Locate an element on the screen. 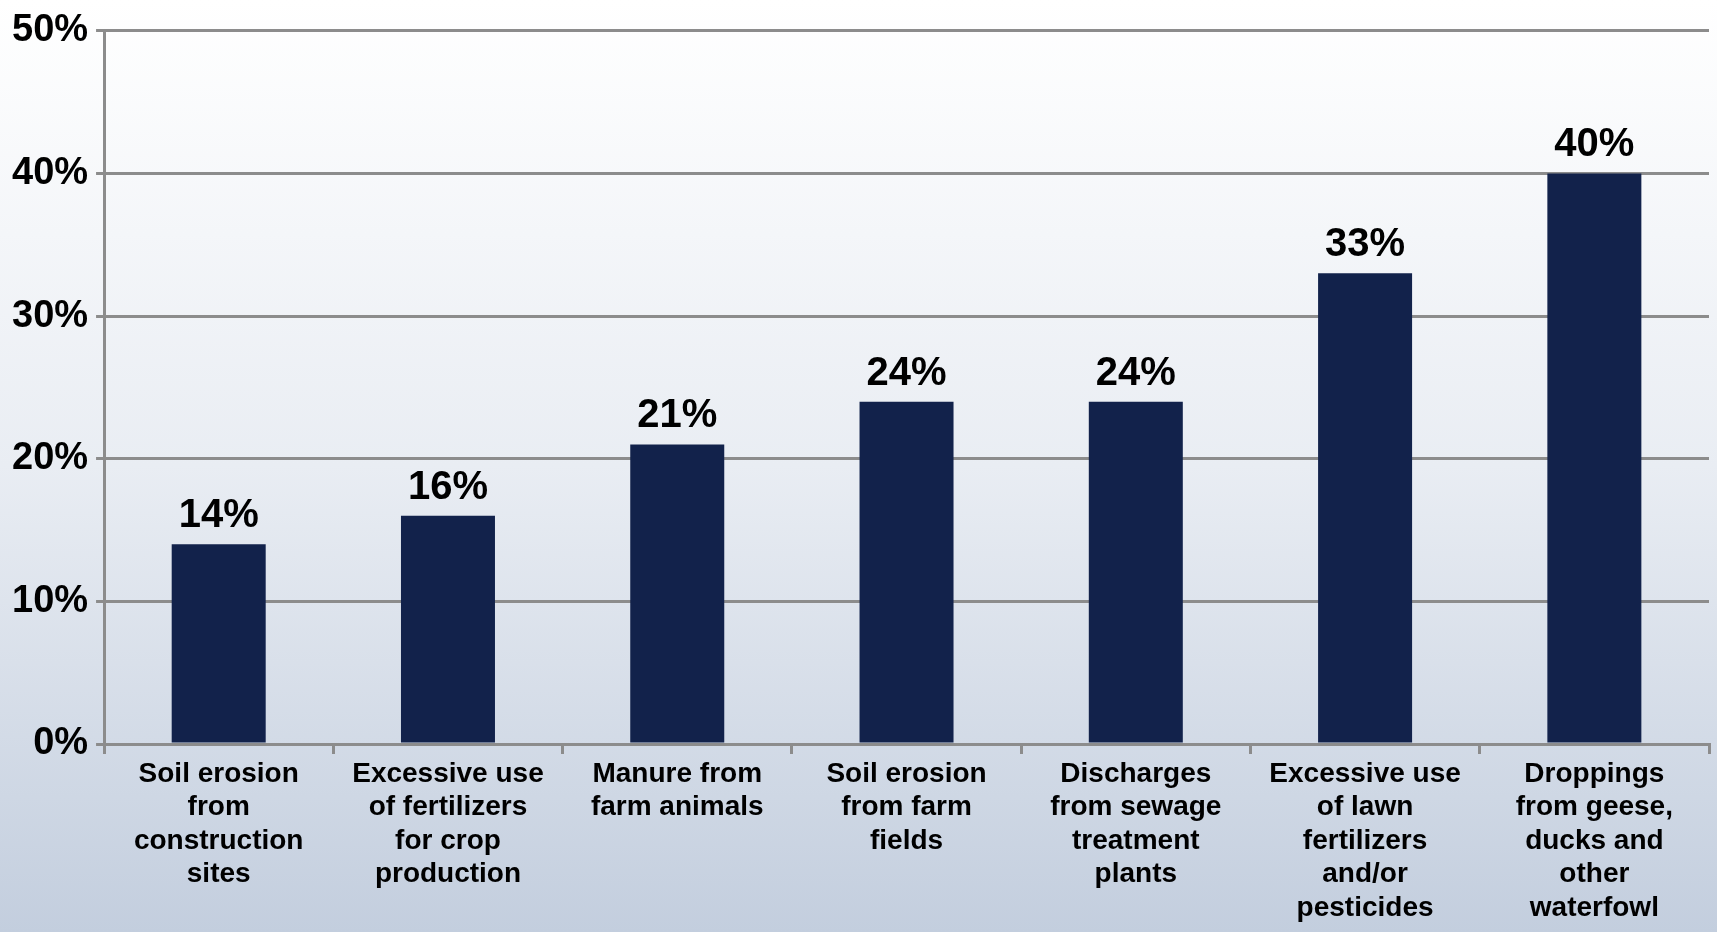 The height and width of the screenshot is (932, 1717). data-label: 16% is located at coordinates (447, 484).